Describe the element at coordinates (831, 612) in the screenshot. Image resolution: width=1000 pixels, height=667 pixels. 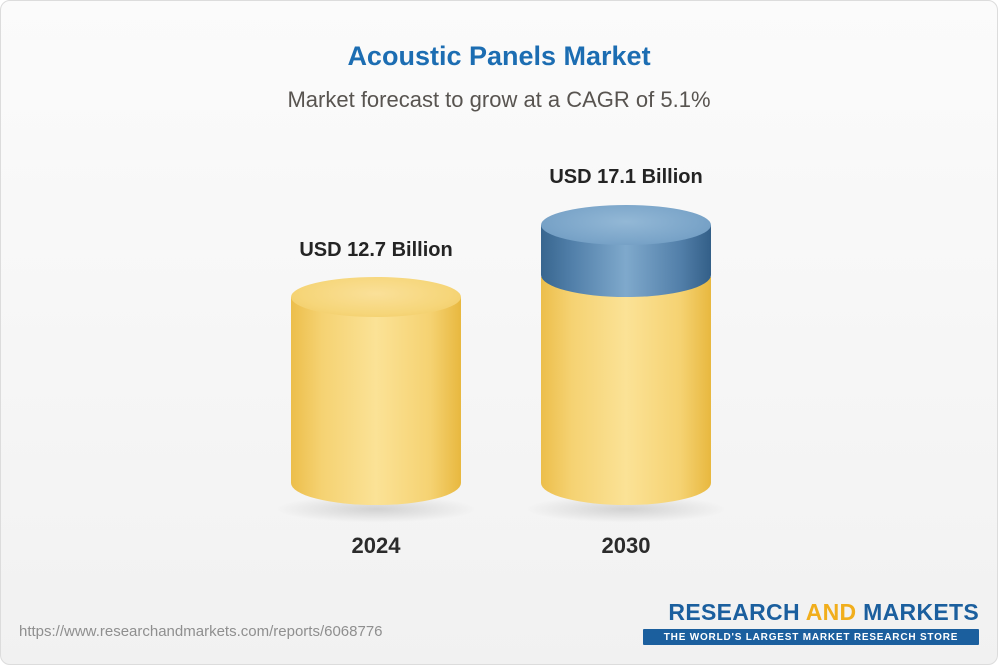
I see `logo-word-and: AND` at that location.